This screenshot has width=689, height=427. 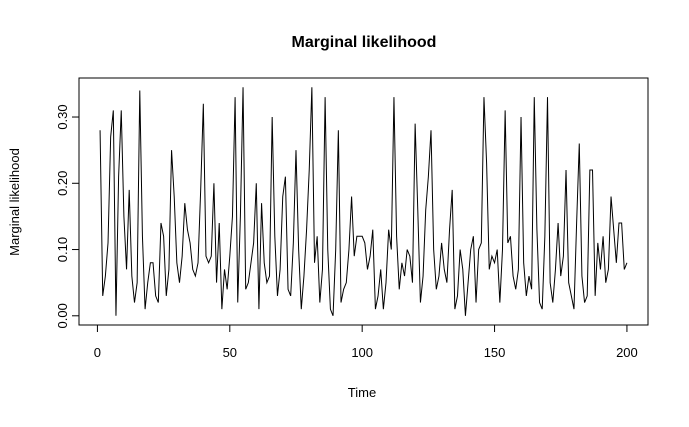 What do you see at coordinates (362, 392) in the screenshot?
I see `x-axis-label: Time` at bounding box center [362, 392].